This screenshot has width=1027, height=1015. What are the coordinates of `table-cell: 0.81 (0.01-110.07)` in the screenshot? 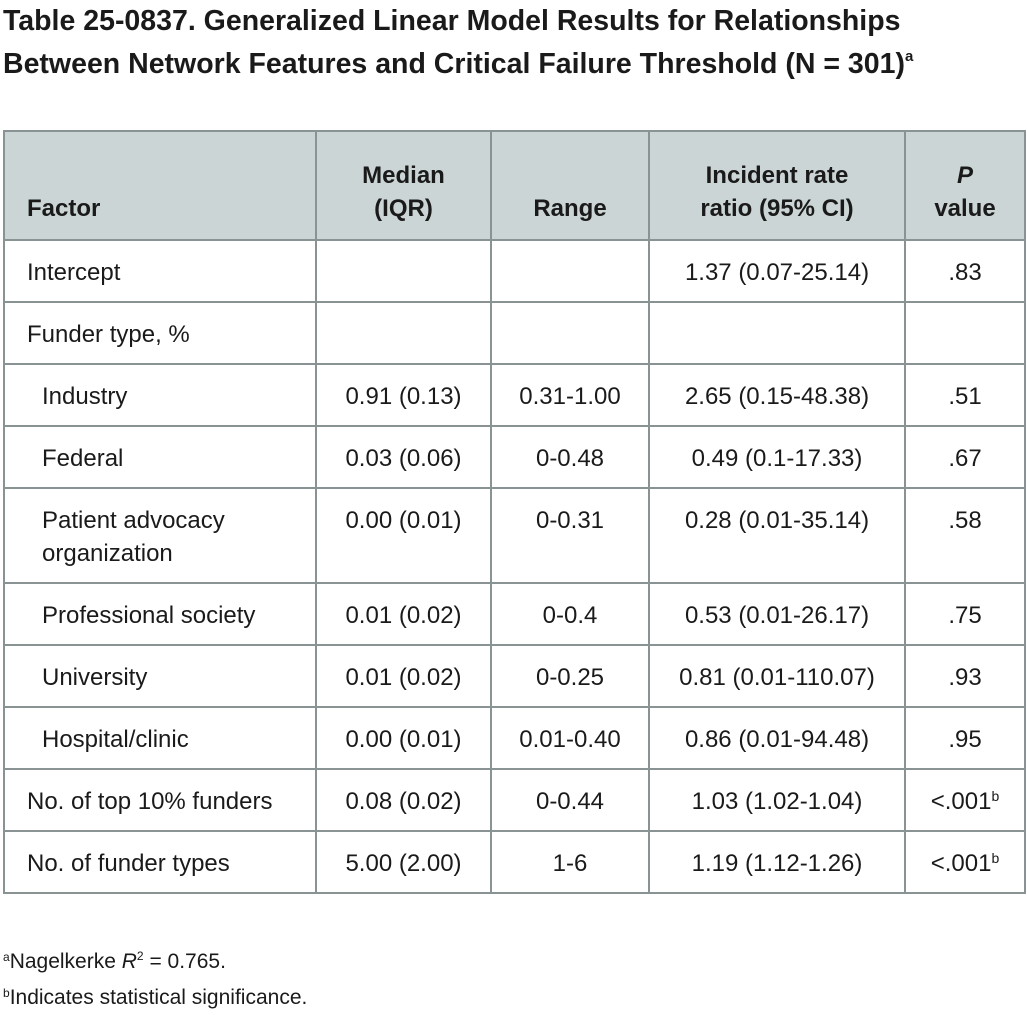 It's located at (777, 676).